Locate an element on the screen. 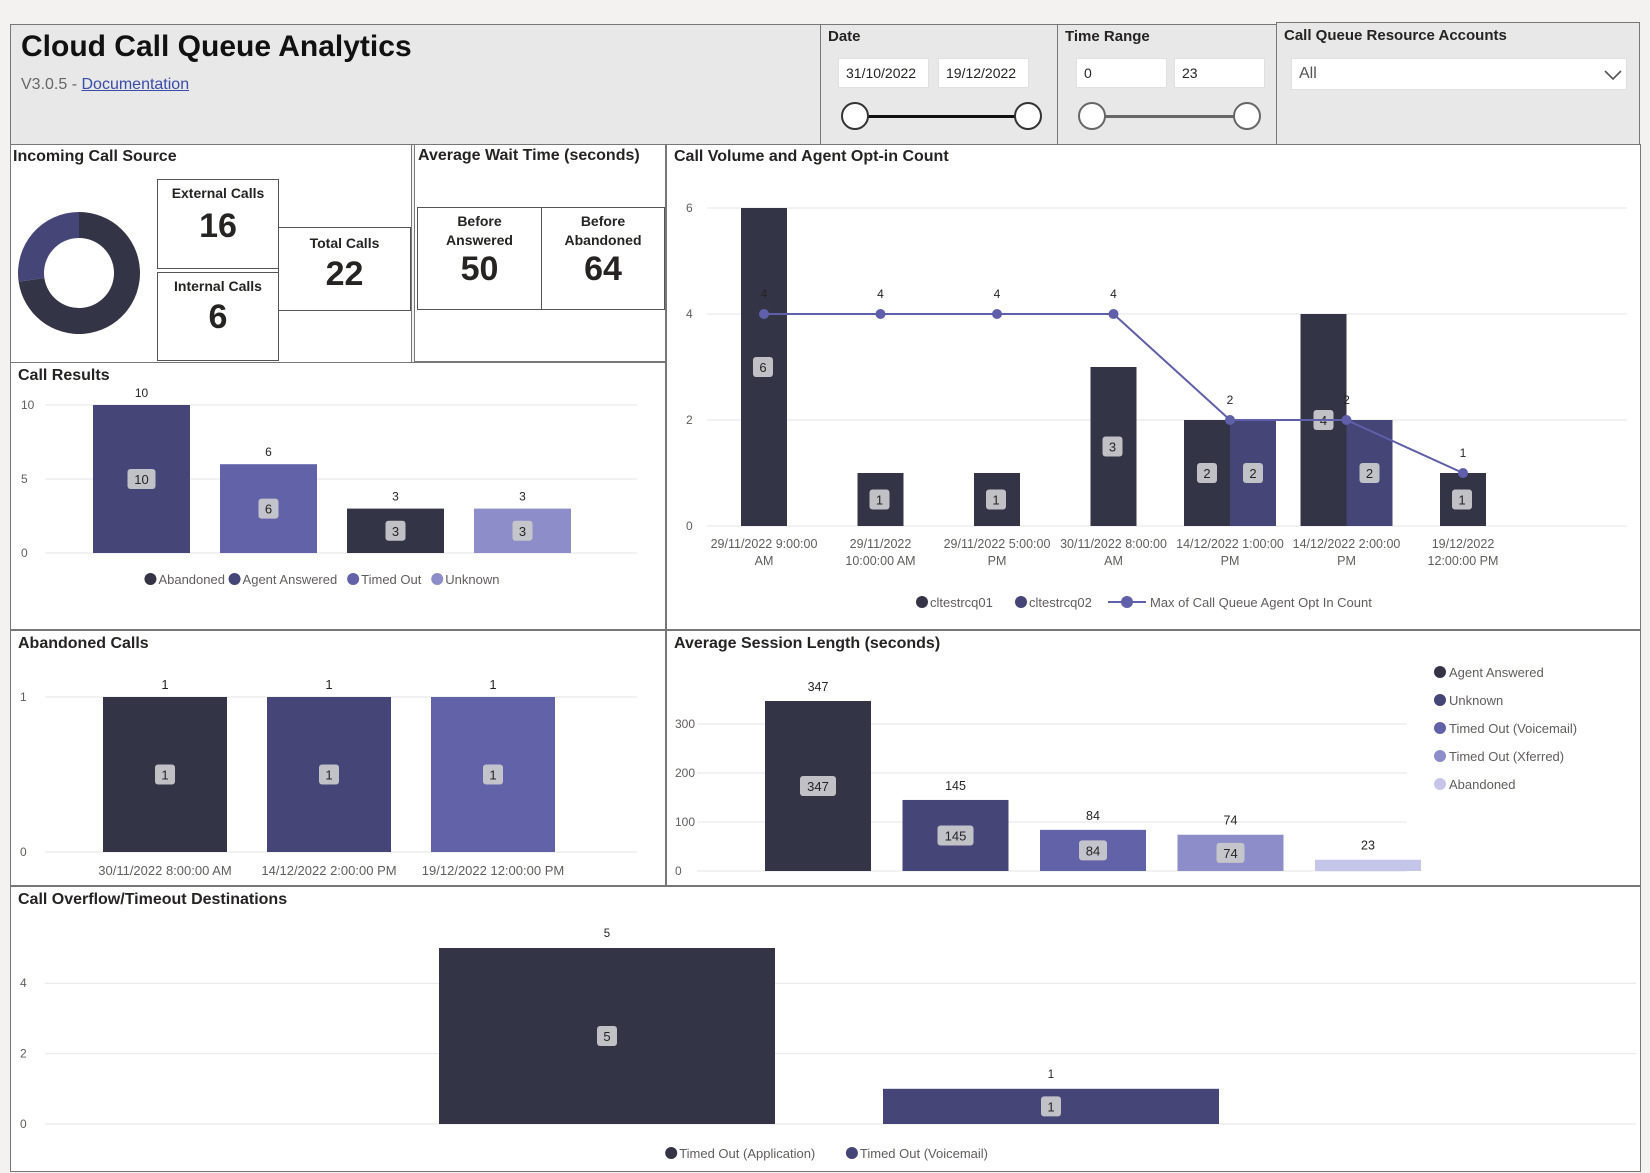 Image resolution: width=1650 pixels, height=1173 pixels. bar-data-label: 3 is located at coordinates (395, 531).